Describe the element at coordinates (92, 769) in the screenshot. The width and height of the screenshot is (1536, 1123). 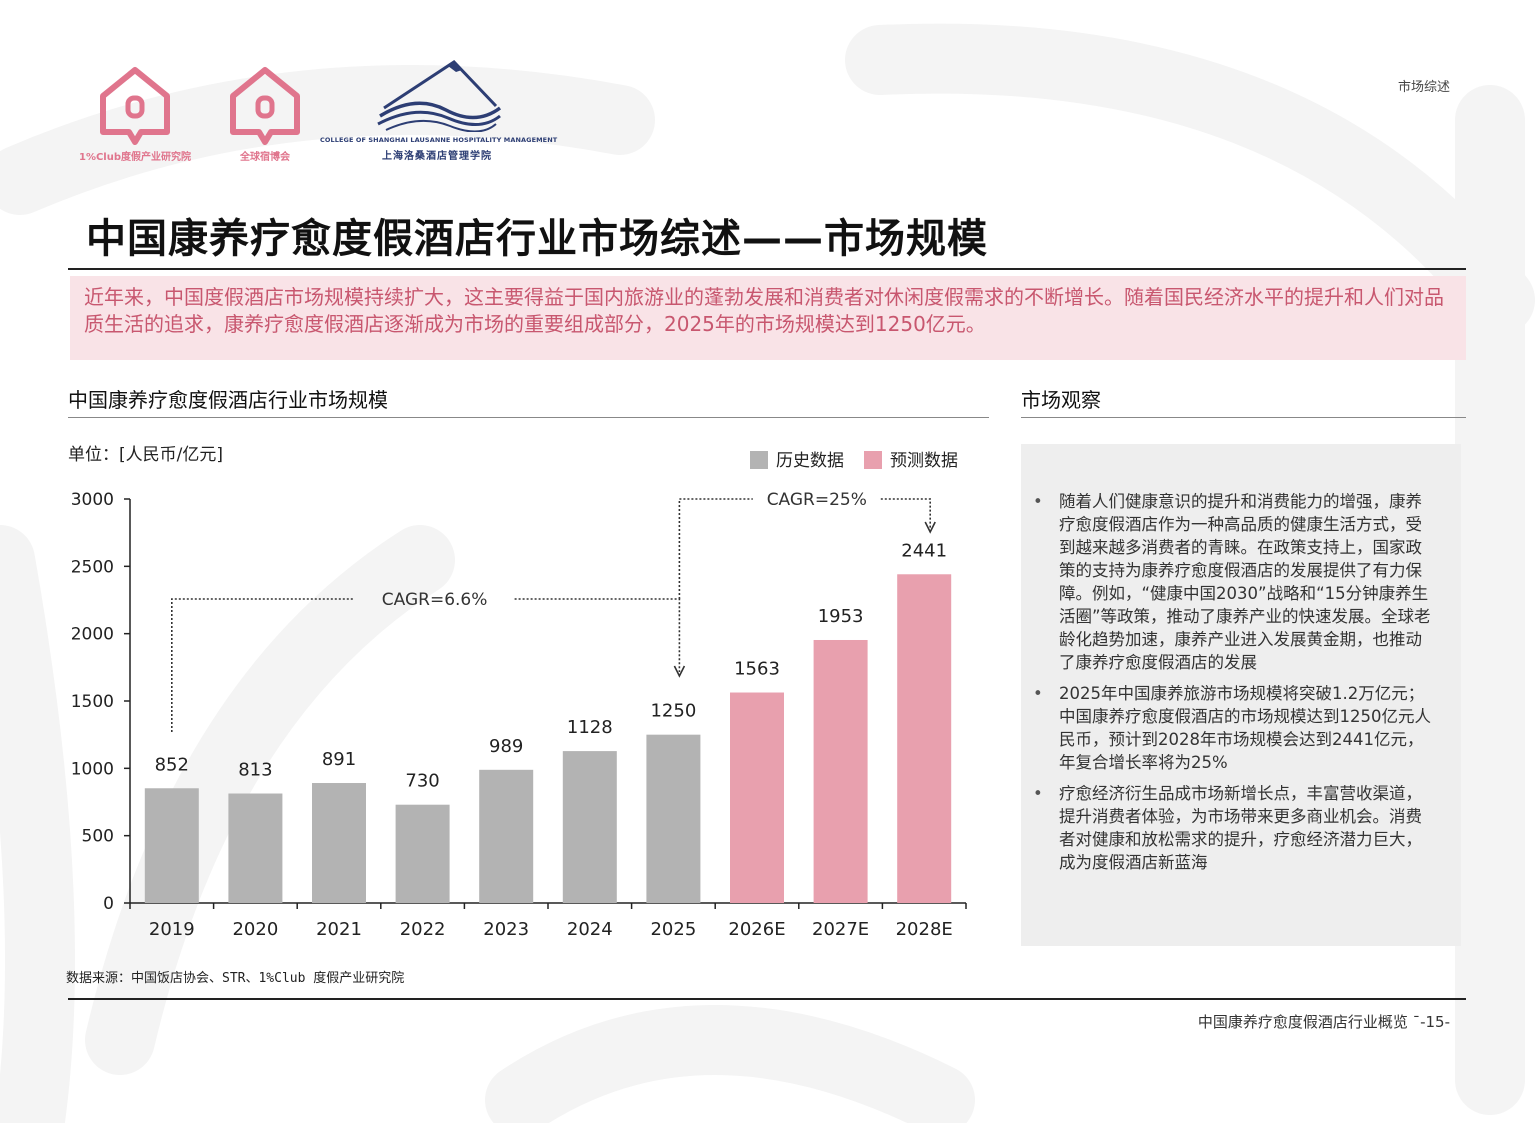
I see `y-tick-label: 1000` at that location.